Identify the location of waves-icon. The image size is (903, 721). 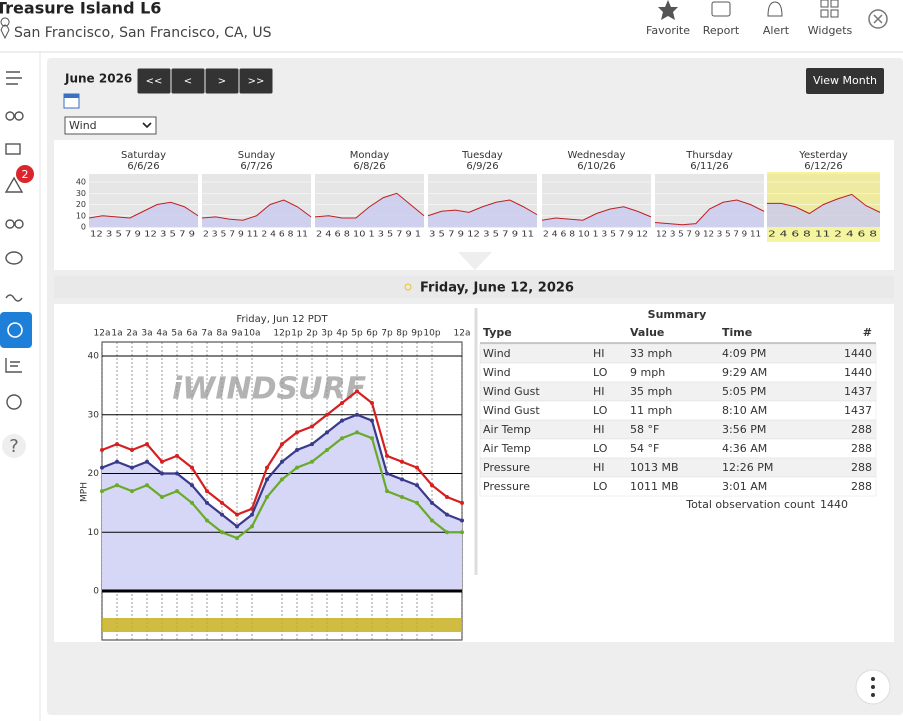
(14, 298).